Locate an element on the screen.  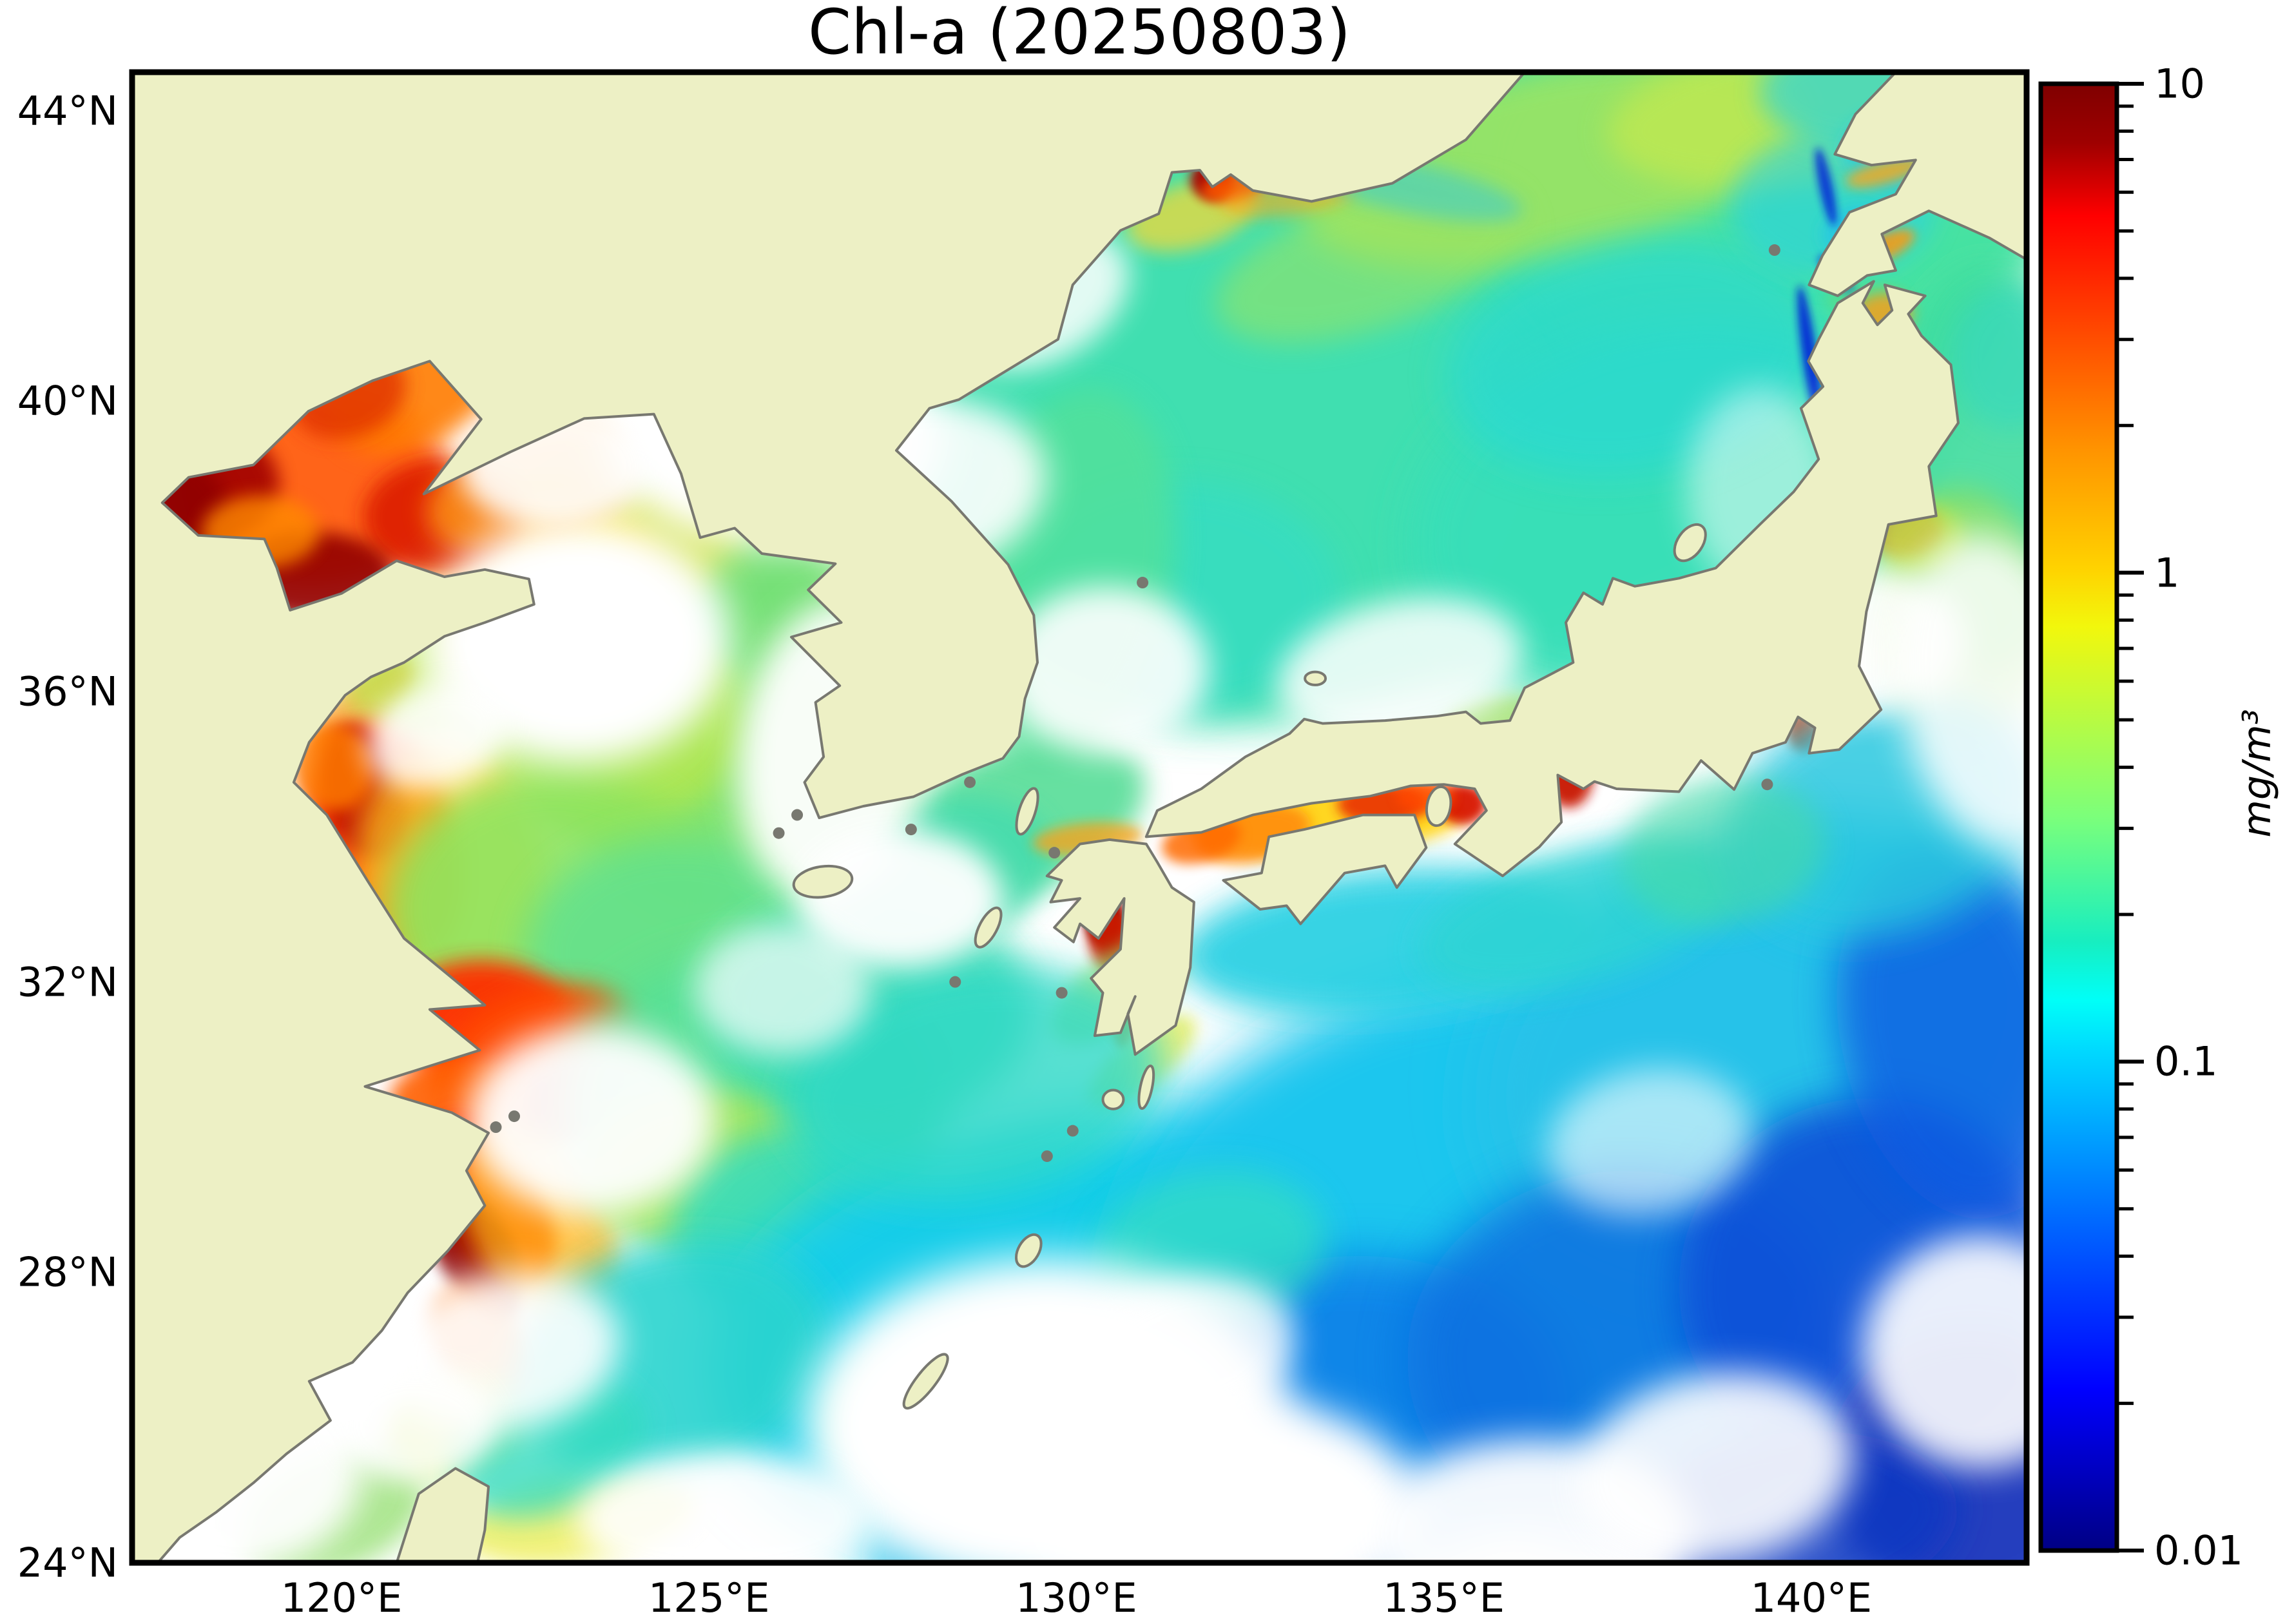
x-tick-label: 130°E is located at coordinates (1076, 1597).